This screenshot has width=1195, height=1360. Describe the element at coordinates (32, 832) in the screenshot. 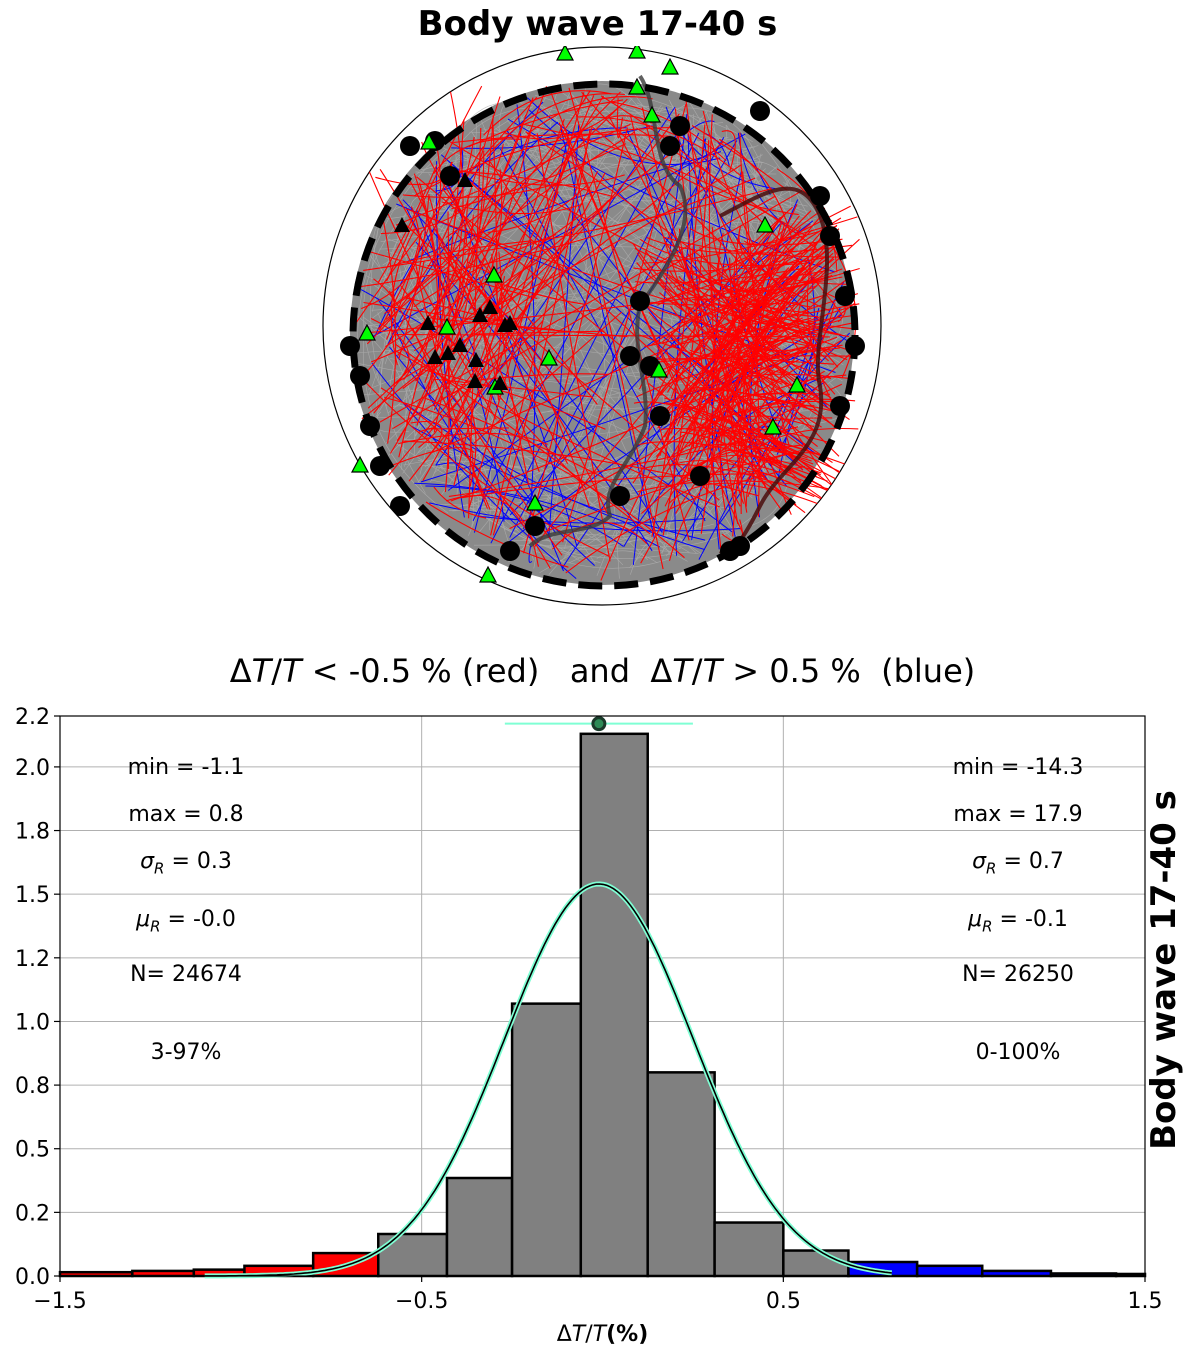

I see `y-tick-label: 1.8` at that location.